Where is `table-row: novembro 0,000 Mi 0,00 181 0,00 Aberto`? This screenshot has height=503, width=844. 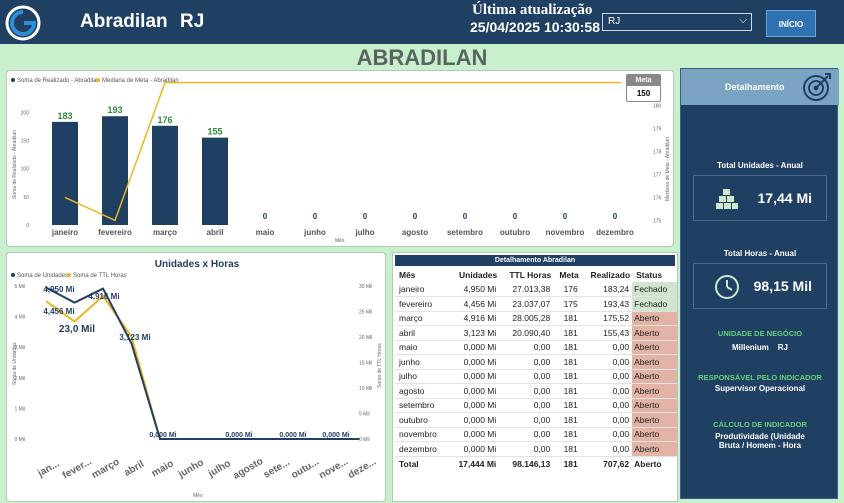 table-row: novembro 0,000 Mi 0,00 181 0,00 Aberto is located at coordinates (536, 434).